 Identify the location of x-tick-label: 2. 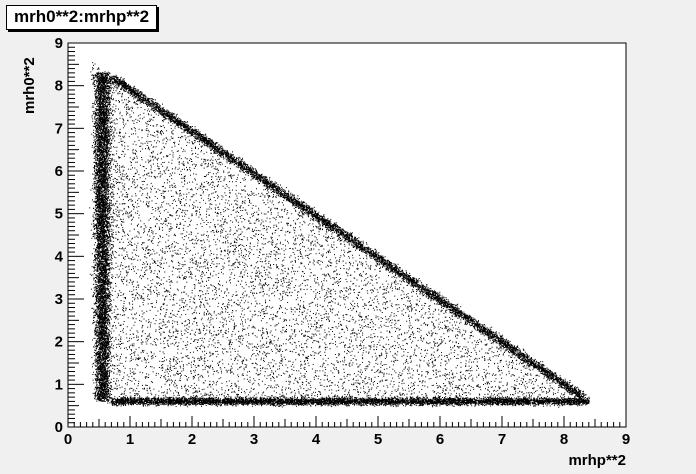
(192, 439).